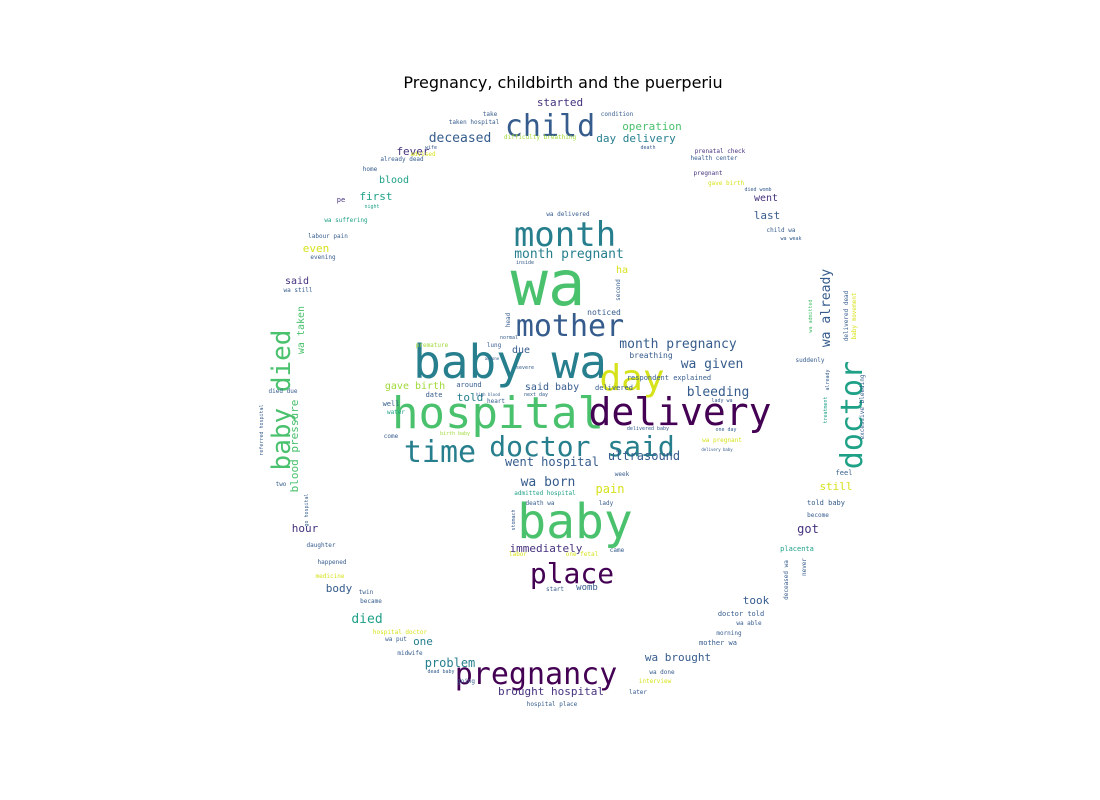 This screenshot has width=1100, height=800. What do you see at coordinates (622, 270) in the screenshot?
I see `word-ha: ha` at bounding box center [622, 270].